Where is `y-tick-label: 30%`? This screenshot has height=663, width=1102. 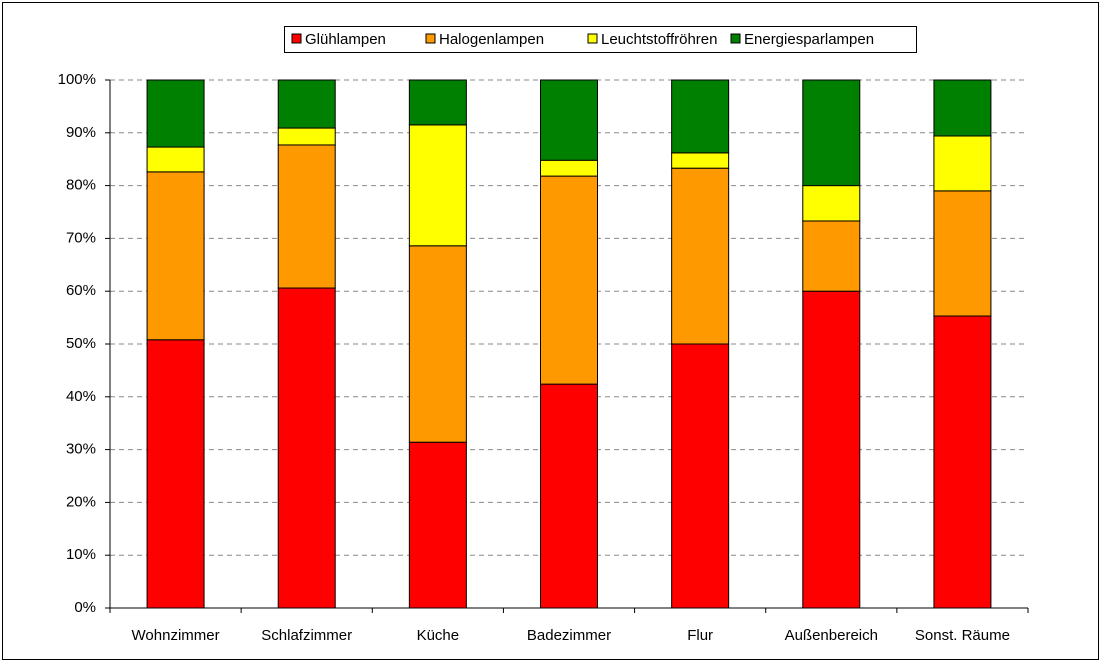 y-tick-label: 30% is located at coordinates (81, 449).